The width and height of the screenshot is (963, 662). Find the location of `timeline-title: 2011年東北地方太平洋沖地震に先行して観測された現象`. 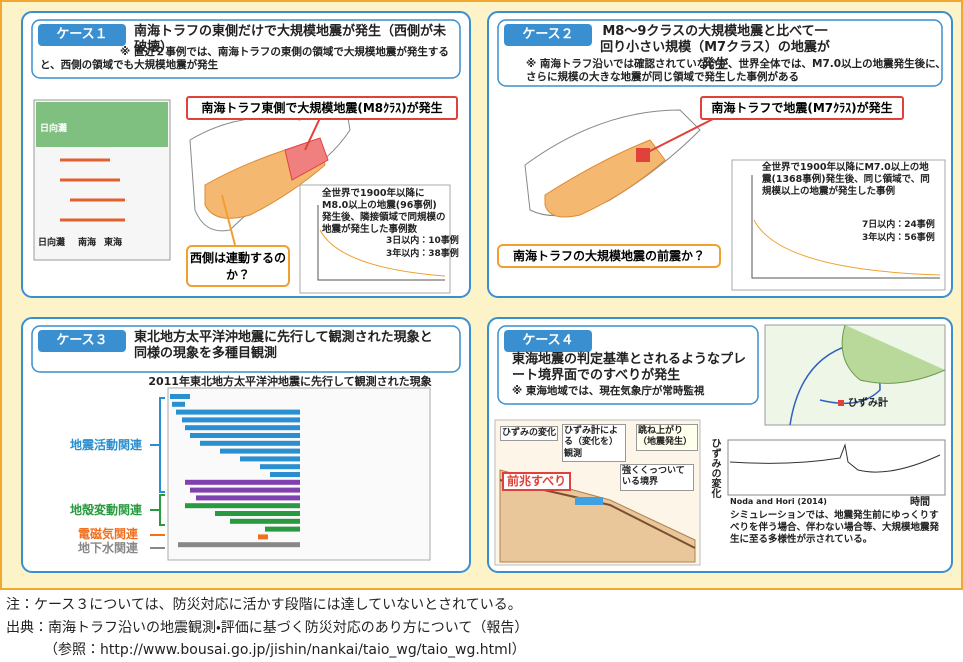

timeline-title: 2011年東北地方太平洋沖地震に先行して観測された現象 is located at coordinates (290, 381).